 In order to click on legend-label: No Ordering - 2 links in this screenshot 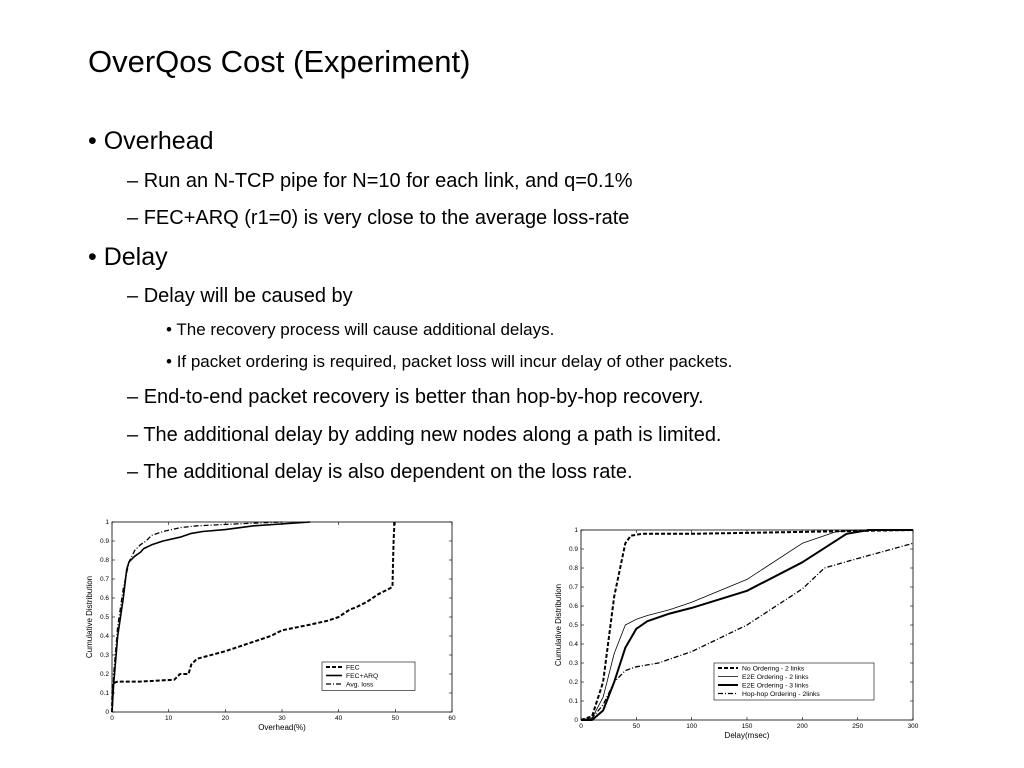, I will do `click(773, 668)`.